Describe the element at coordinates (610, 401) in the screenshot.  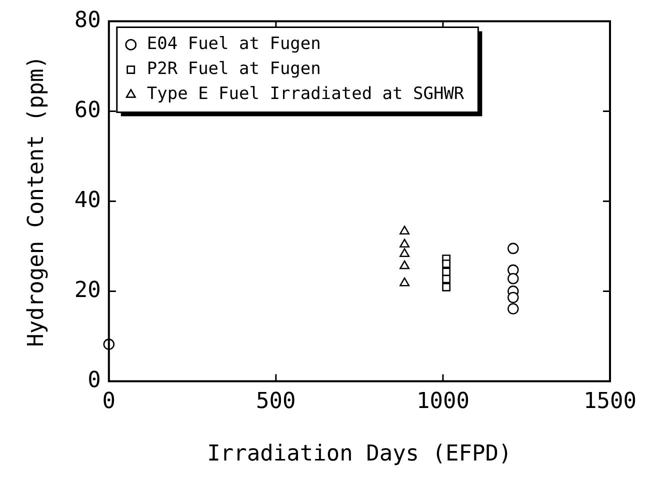
I see `x-tick-label: 1500` at that location.